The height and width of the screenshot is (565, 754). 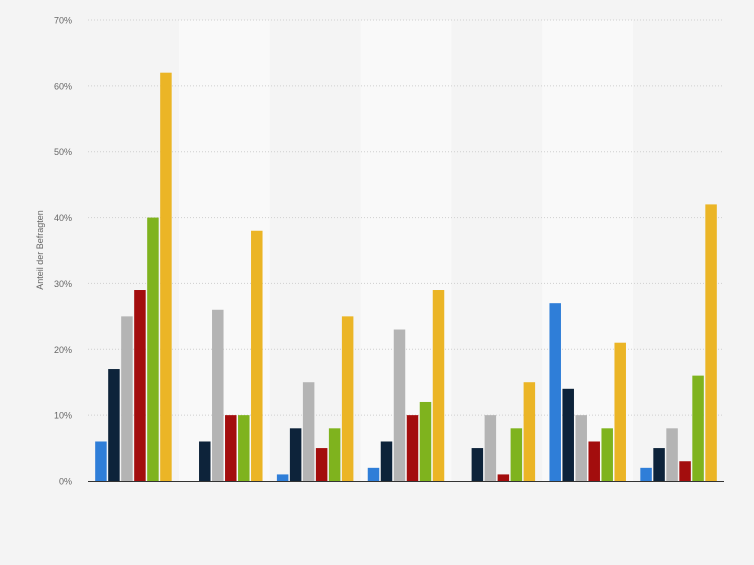 I want to click on y-tick-label: 30%, so click(x=63, y=284).